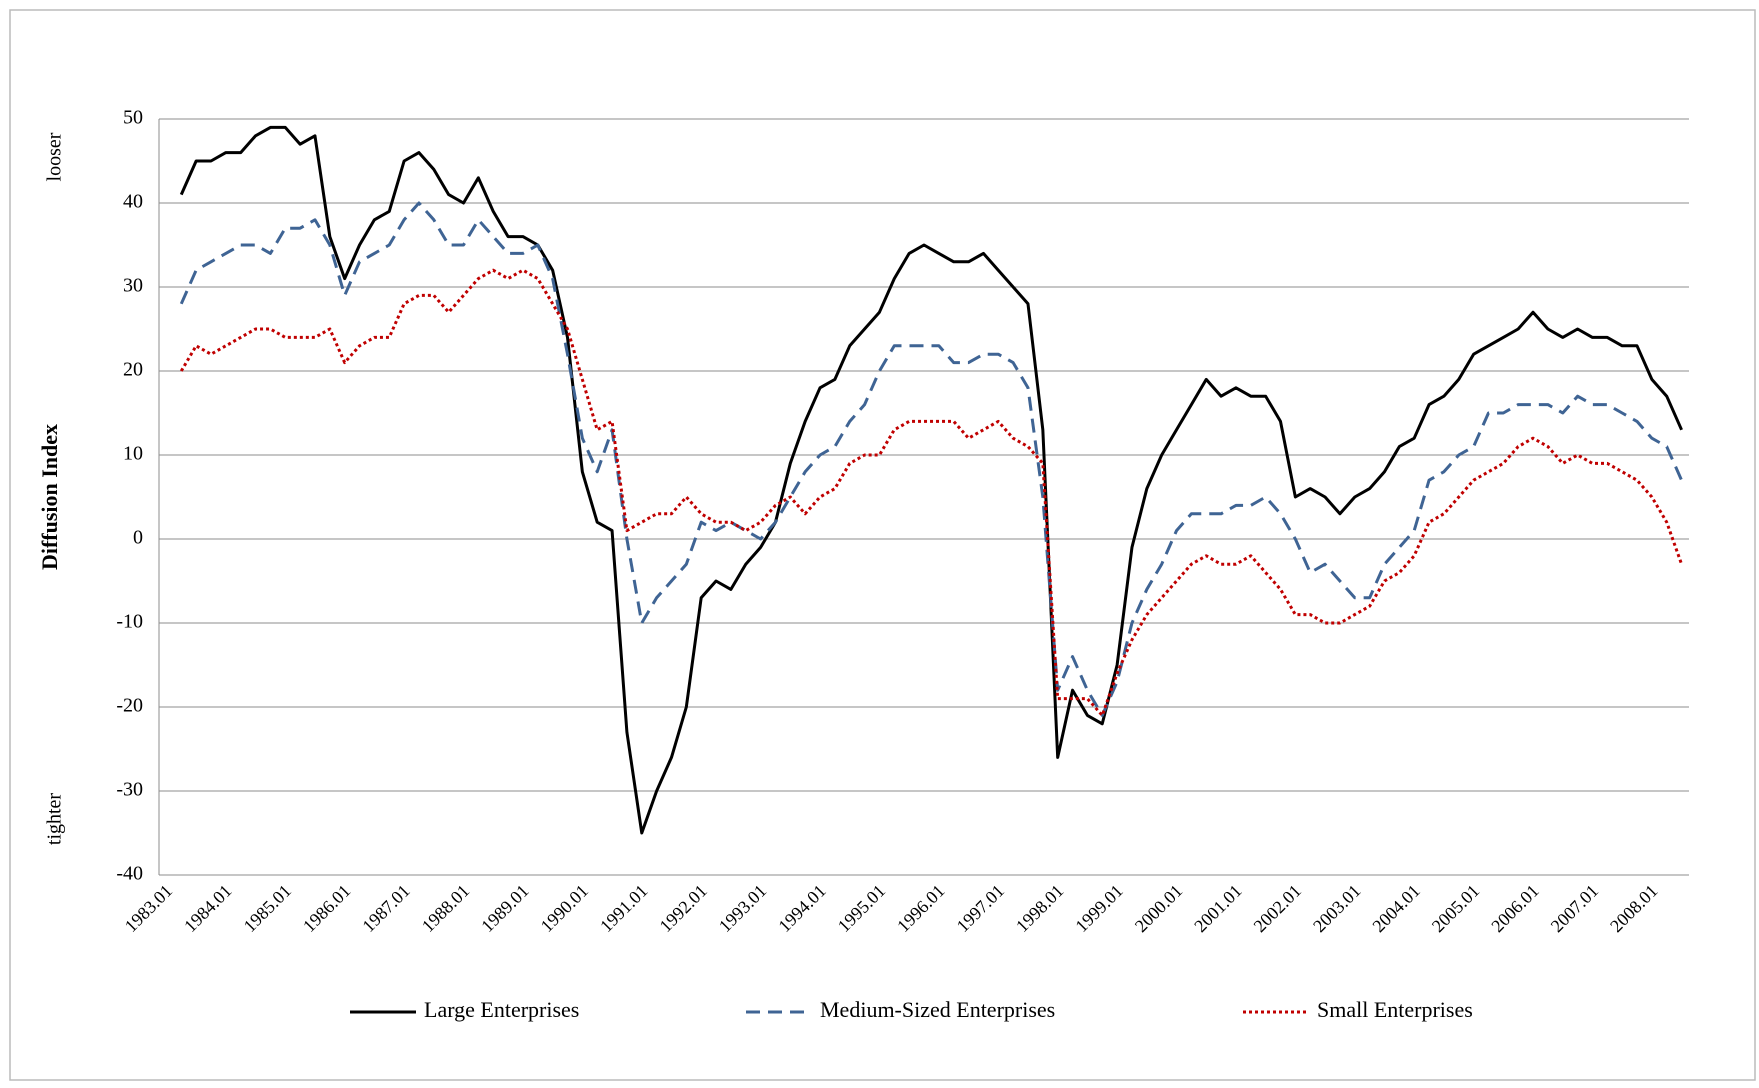  Describe the element at coordinates (138, 538) in the screenshot. I see `y-tick-label: 0` at that location.